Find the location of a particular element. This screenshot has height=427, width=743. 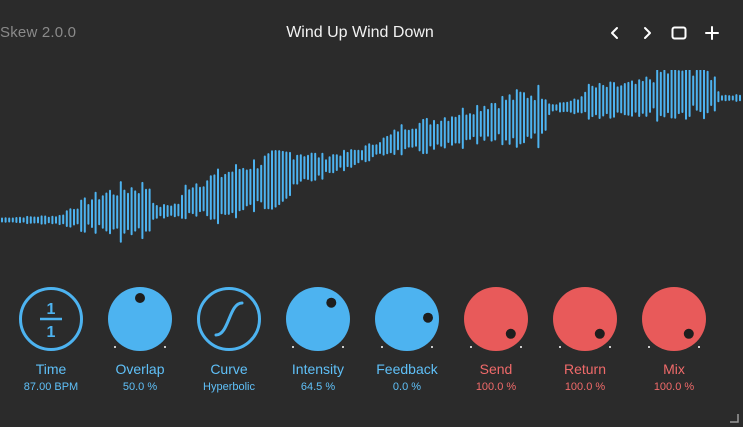

chevron-right-icon is located at coordinates (647, 33).